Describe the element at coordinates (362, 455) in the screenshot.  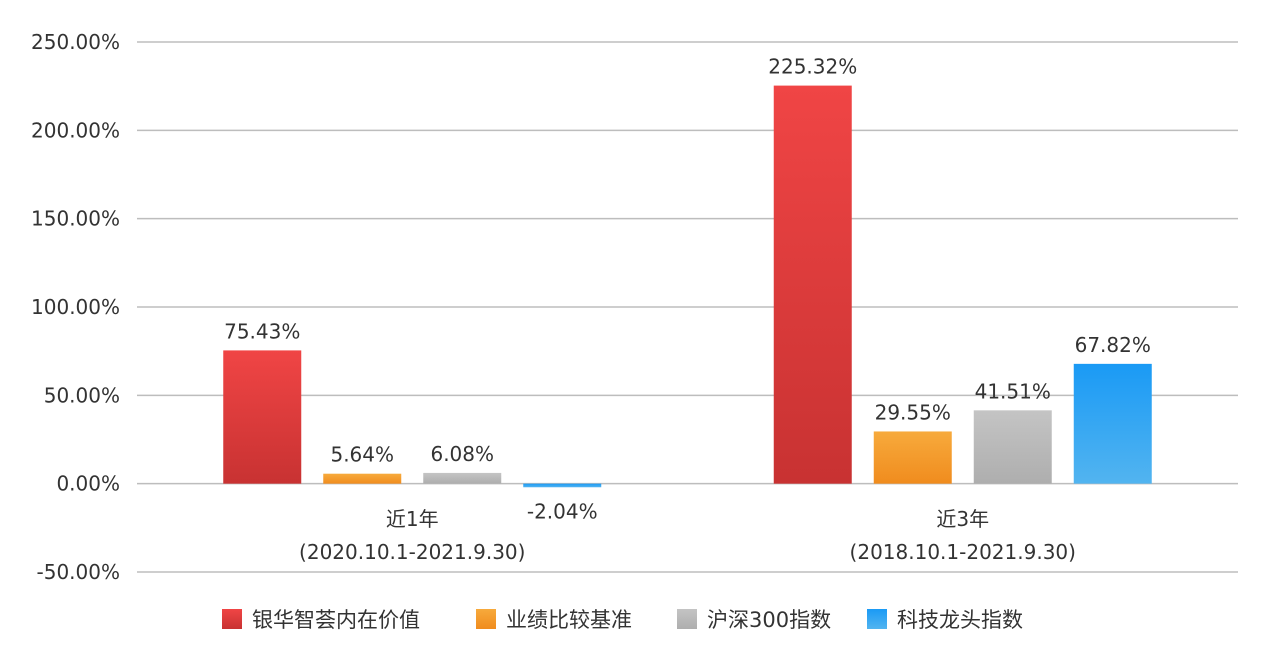
I see `data-label: 5.64%` at that location.